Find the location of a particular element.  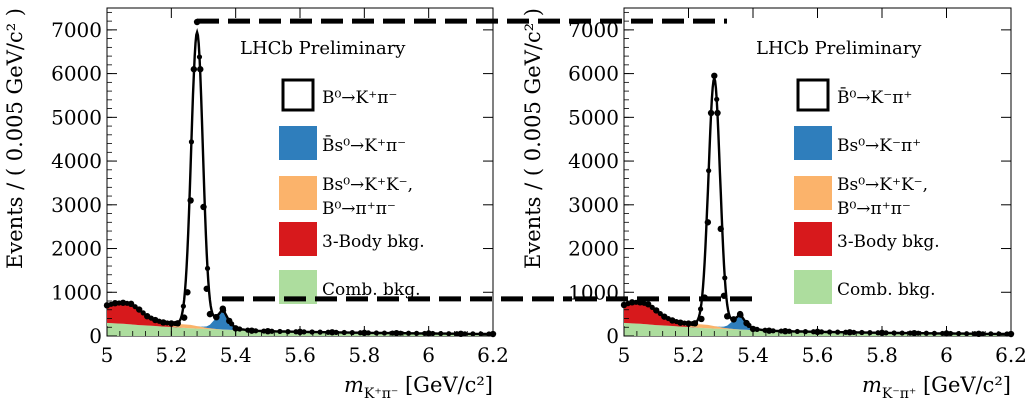

y-axis-title: Events / ( 0.005 GeV/c² ) is located at coordinates (533, 138).